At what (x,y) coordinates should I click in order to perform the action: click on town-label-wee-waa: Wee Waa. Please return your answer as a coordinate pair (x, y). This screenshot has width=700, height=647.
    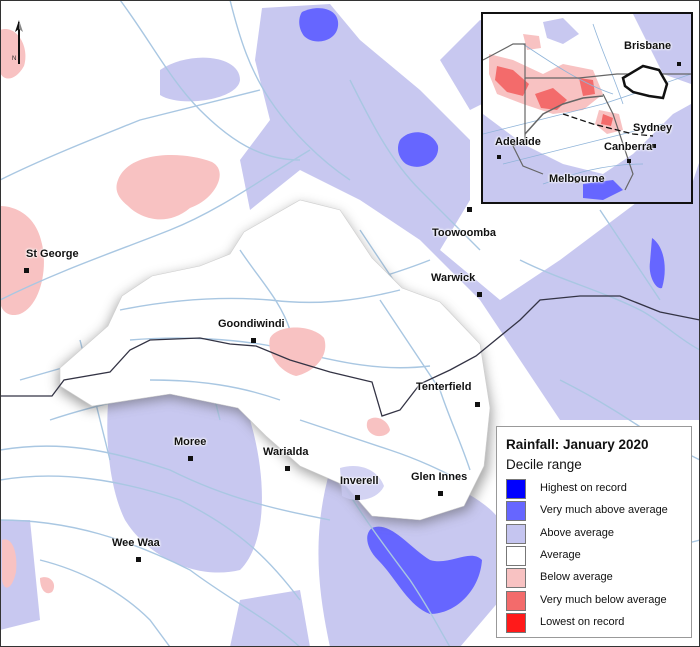
    Looking at the image, I should click on (136, 543).